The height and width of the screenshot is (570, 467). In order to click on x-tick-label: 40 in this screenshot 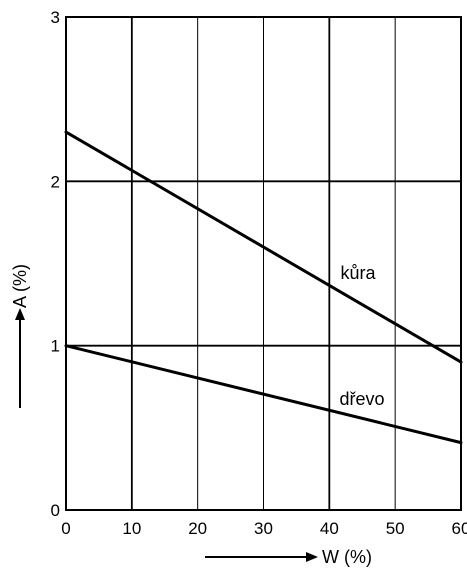, I will do `click(329, 528)`.